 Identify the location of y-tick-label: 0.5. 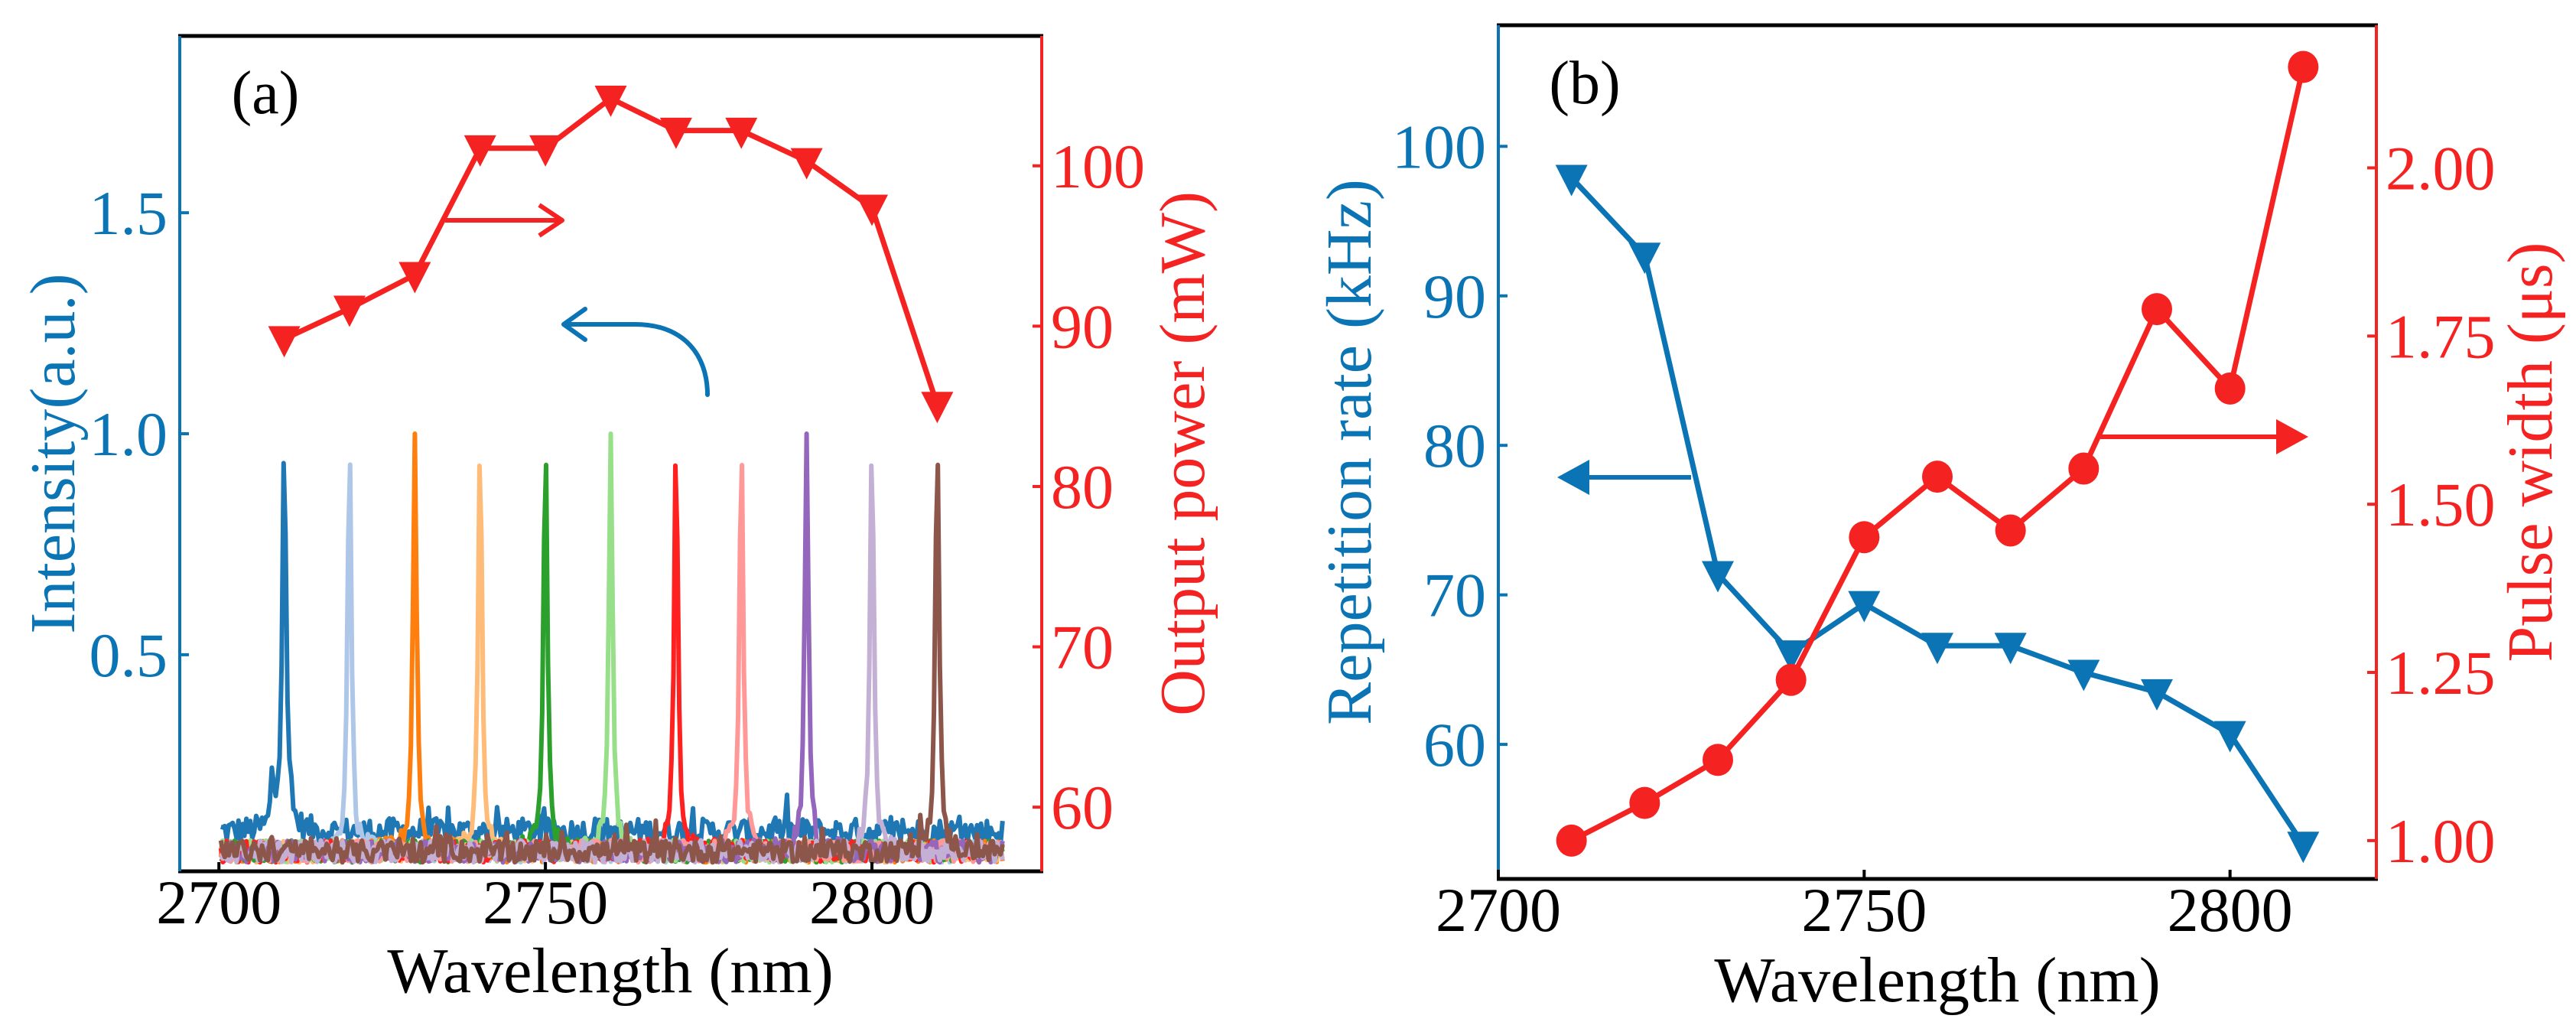
(128, 655).